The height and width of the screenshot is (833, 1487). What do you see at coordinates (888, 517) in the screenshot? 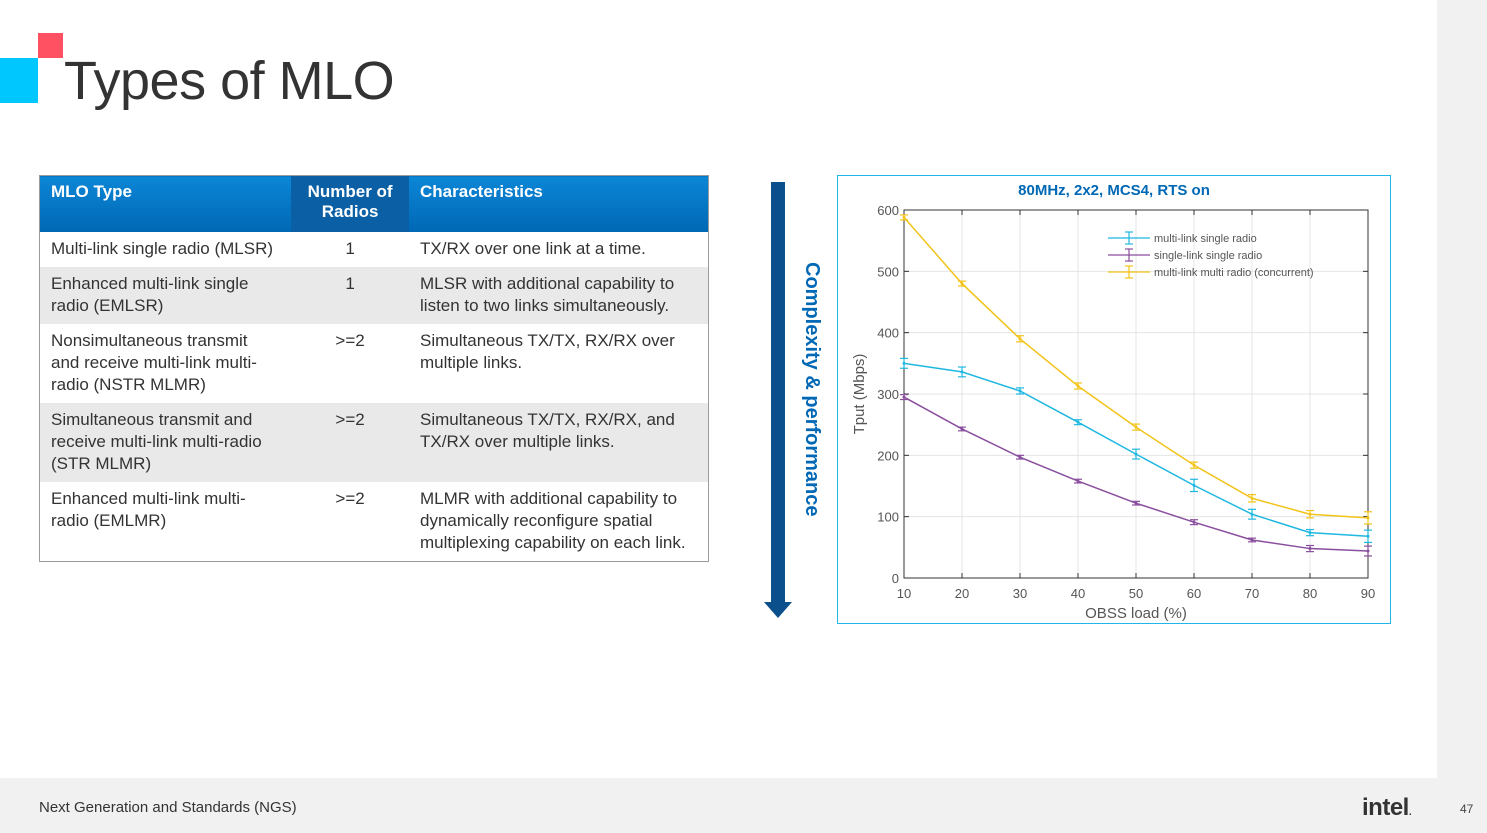
I see `y-tick-label: 100` at bounding box center [888, 517].